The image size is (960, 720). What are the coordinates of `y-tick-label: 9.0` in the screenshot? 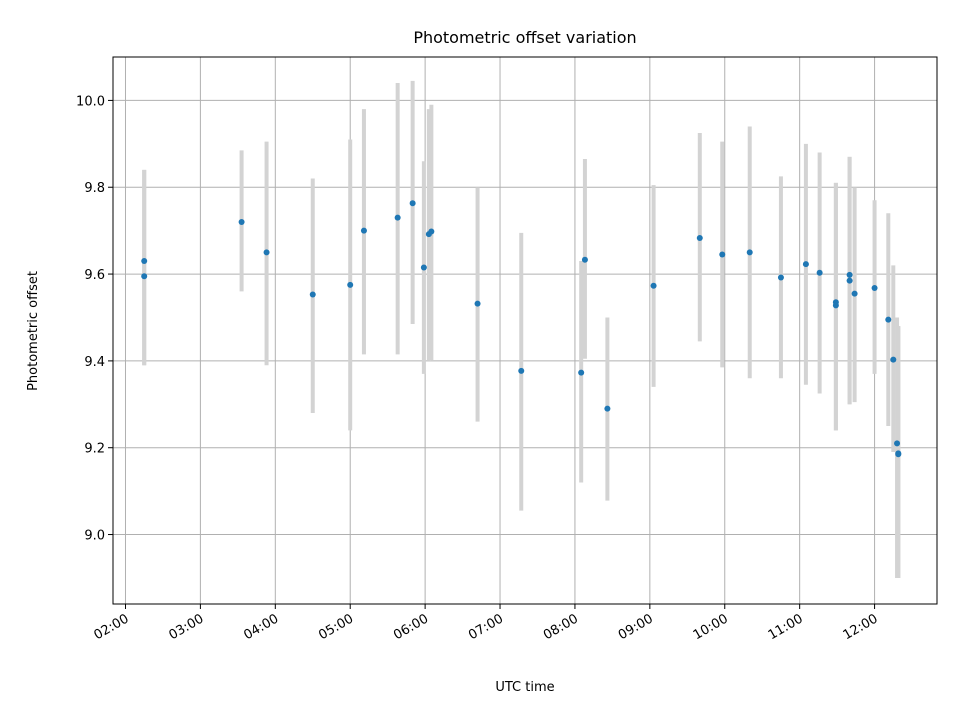 It's located at (94, 536).